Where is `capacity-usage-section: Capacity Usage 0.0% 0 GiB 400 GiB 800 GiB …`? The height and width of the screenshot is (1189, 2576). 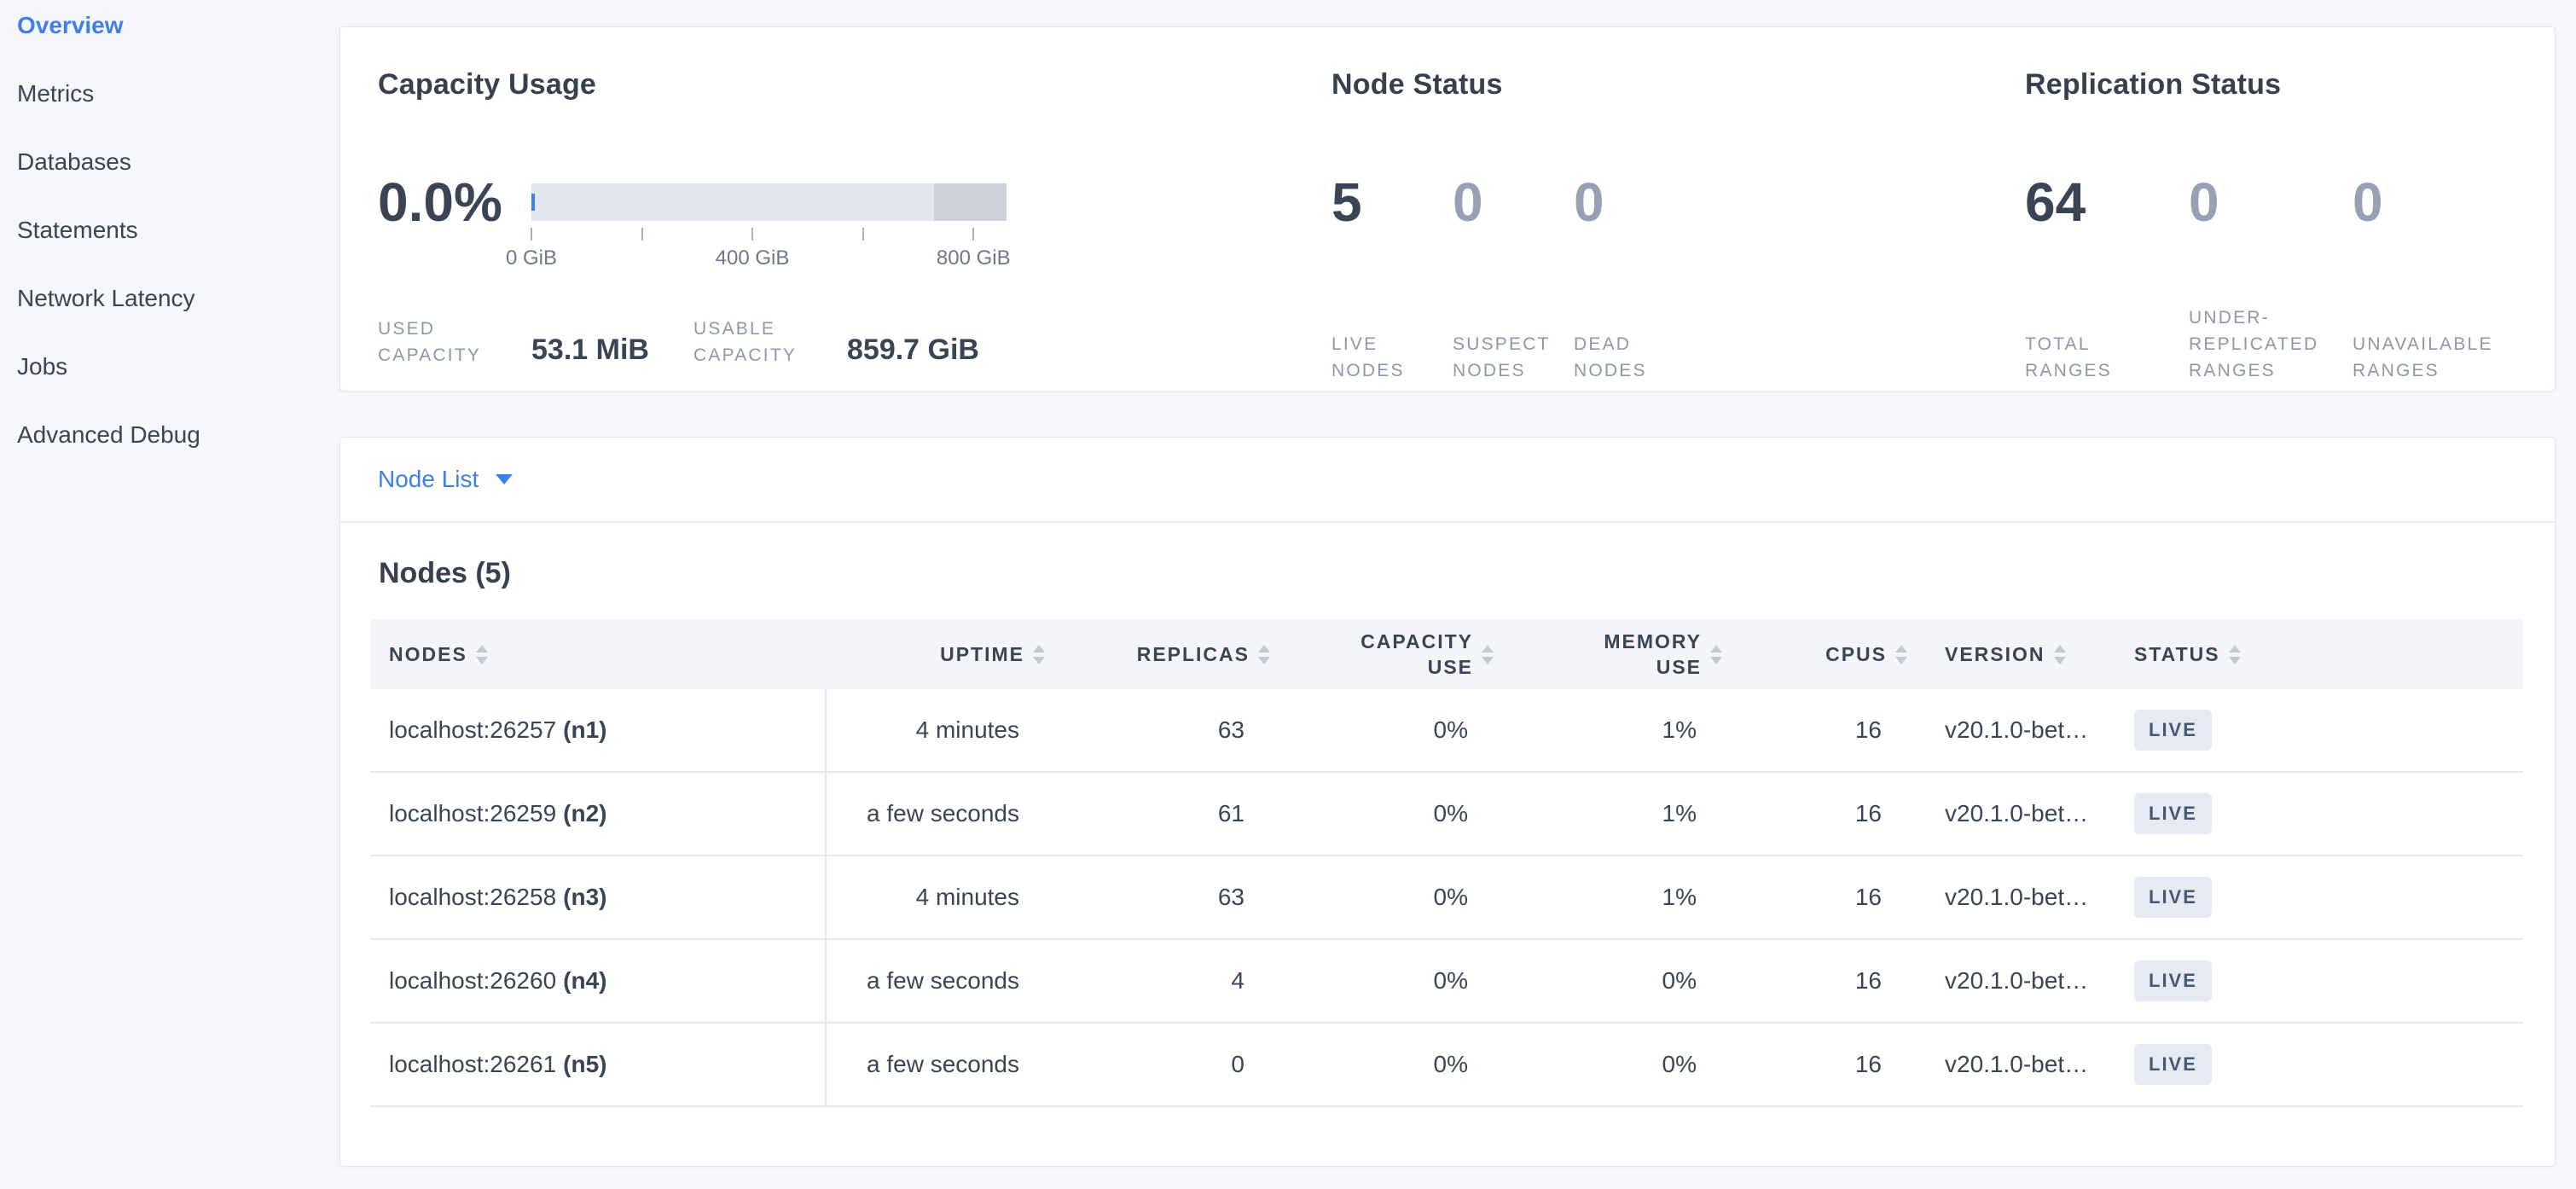
capacity-usage-section: Capacity Usage 0.0% 0 GiB 400 GiB 800 GiB … is located at coordinates (855, 209).